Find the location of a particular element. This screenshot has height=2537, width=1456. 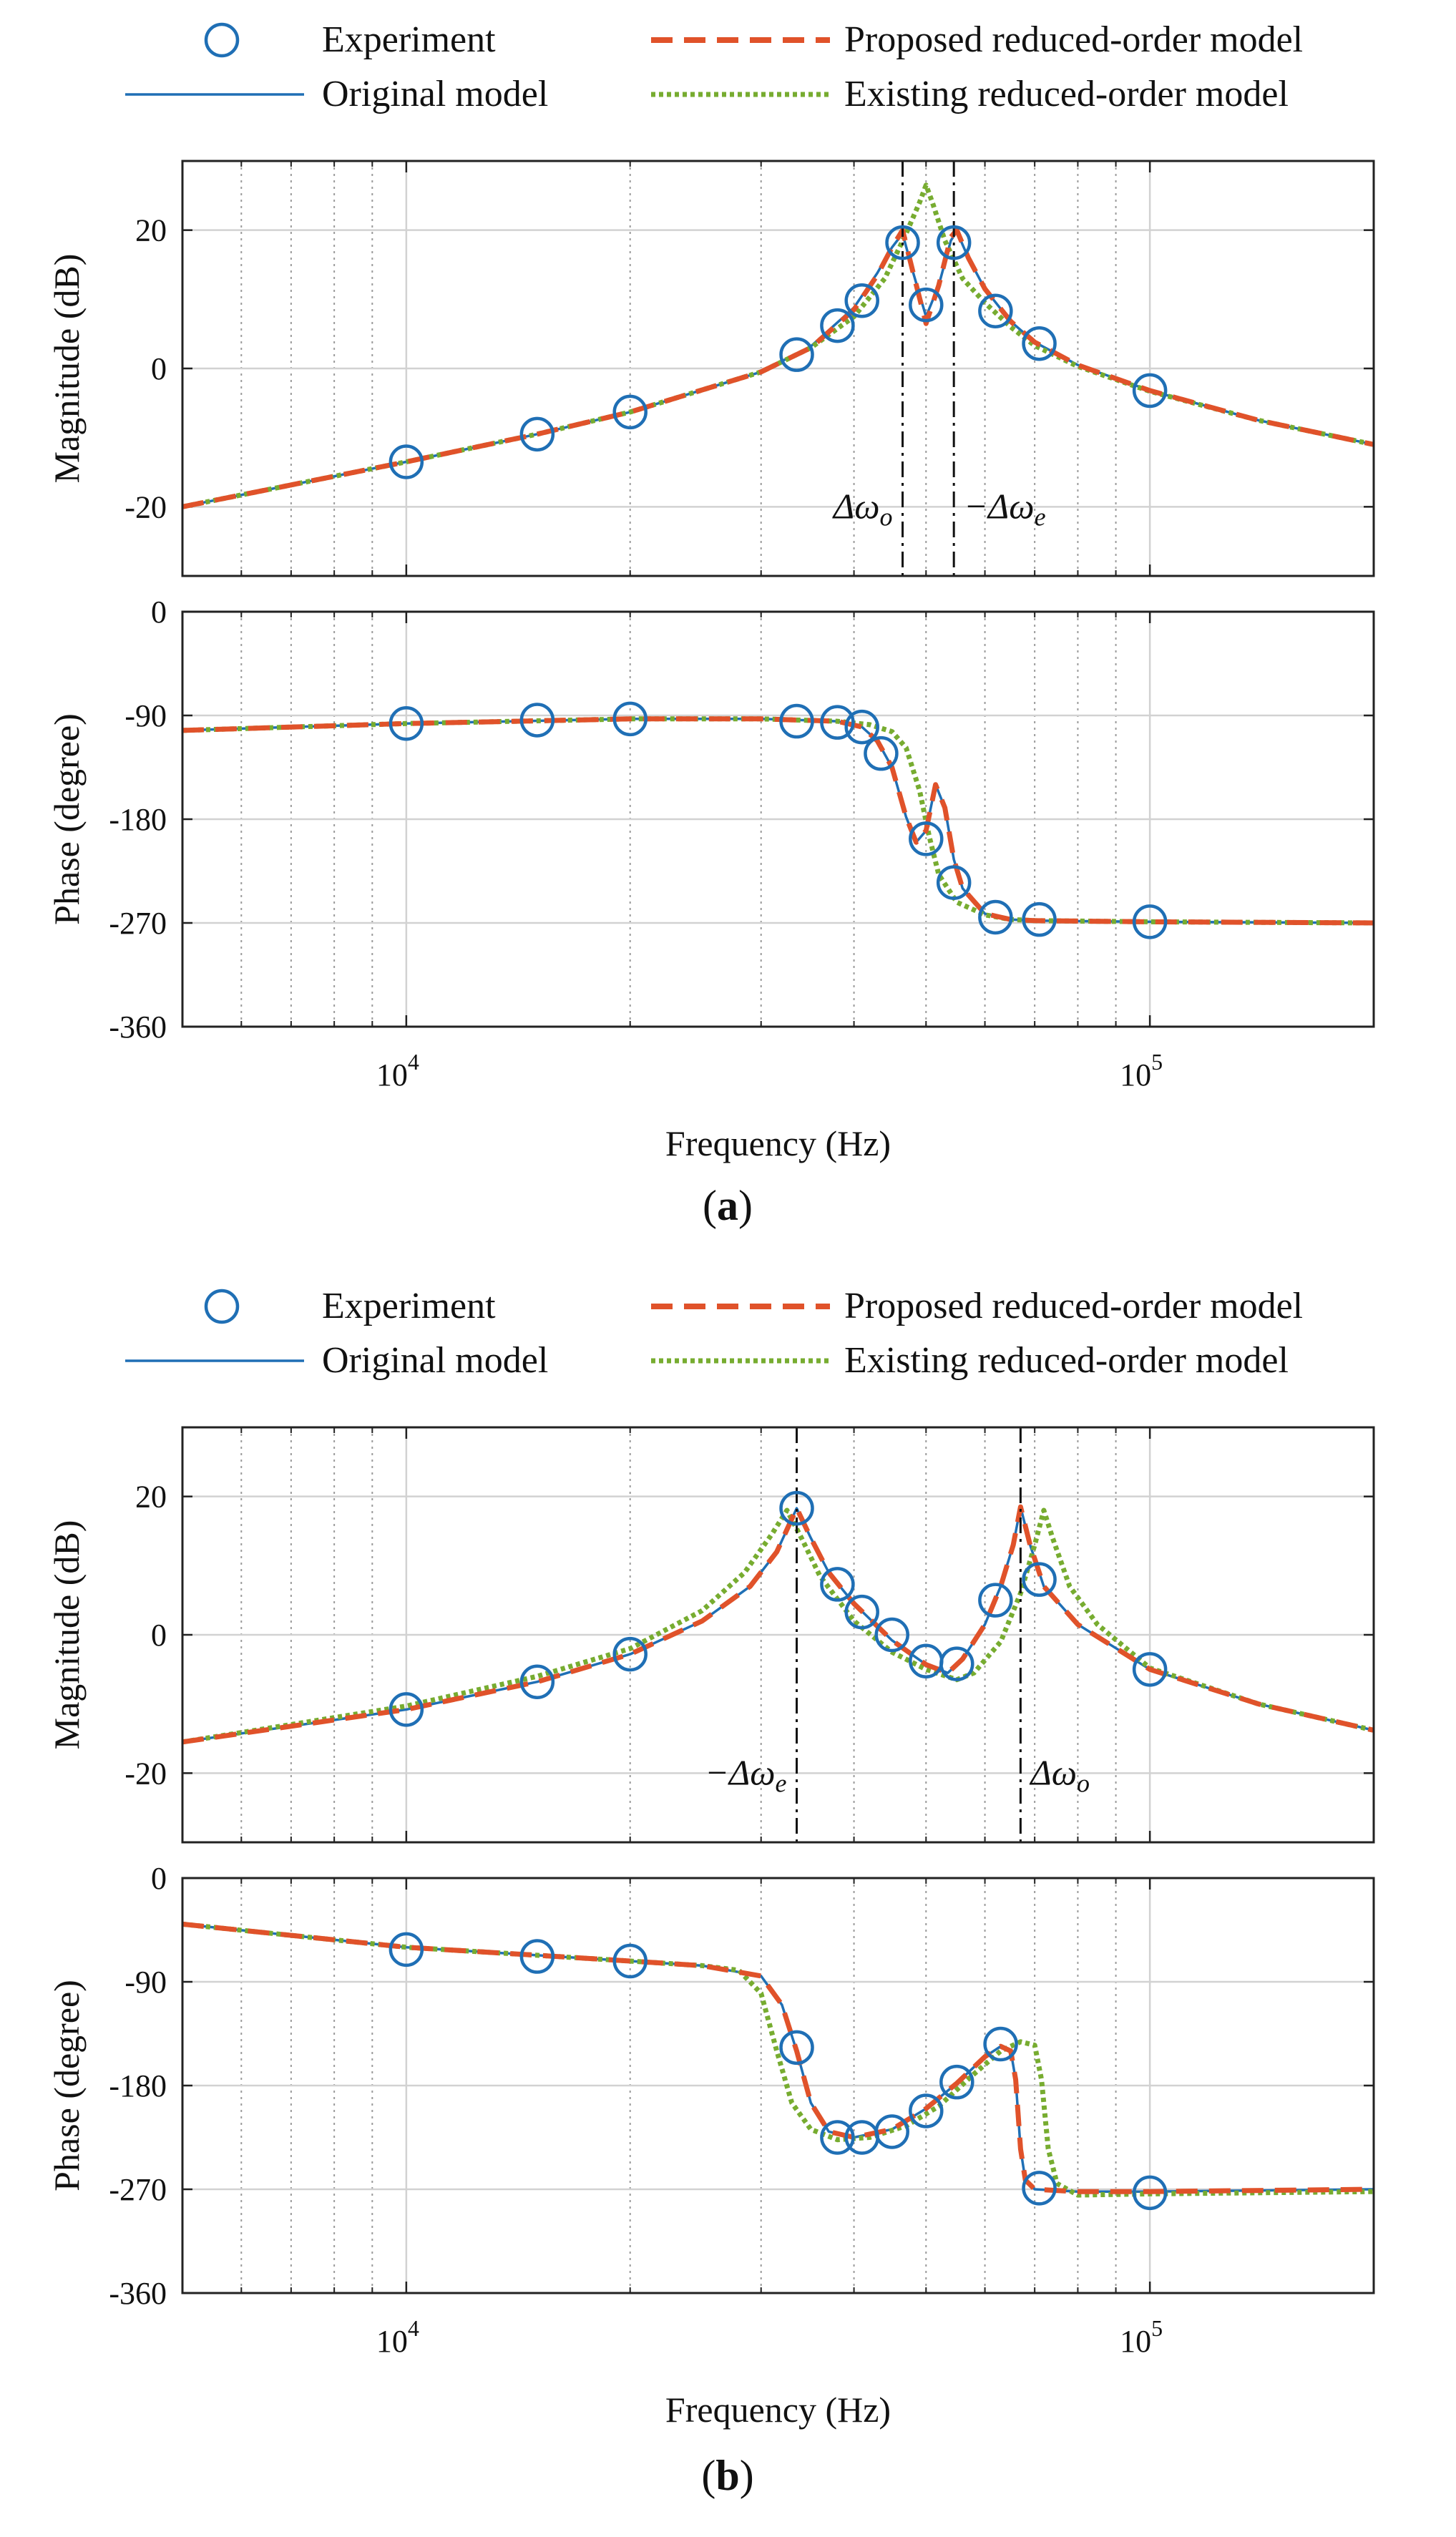

panel-caption: (a) is located at coordinates (728, 1205).